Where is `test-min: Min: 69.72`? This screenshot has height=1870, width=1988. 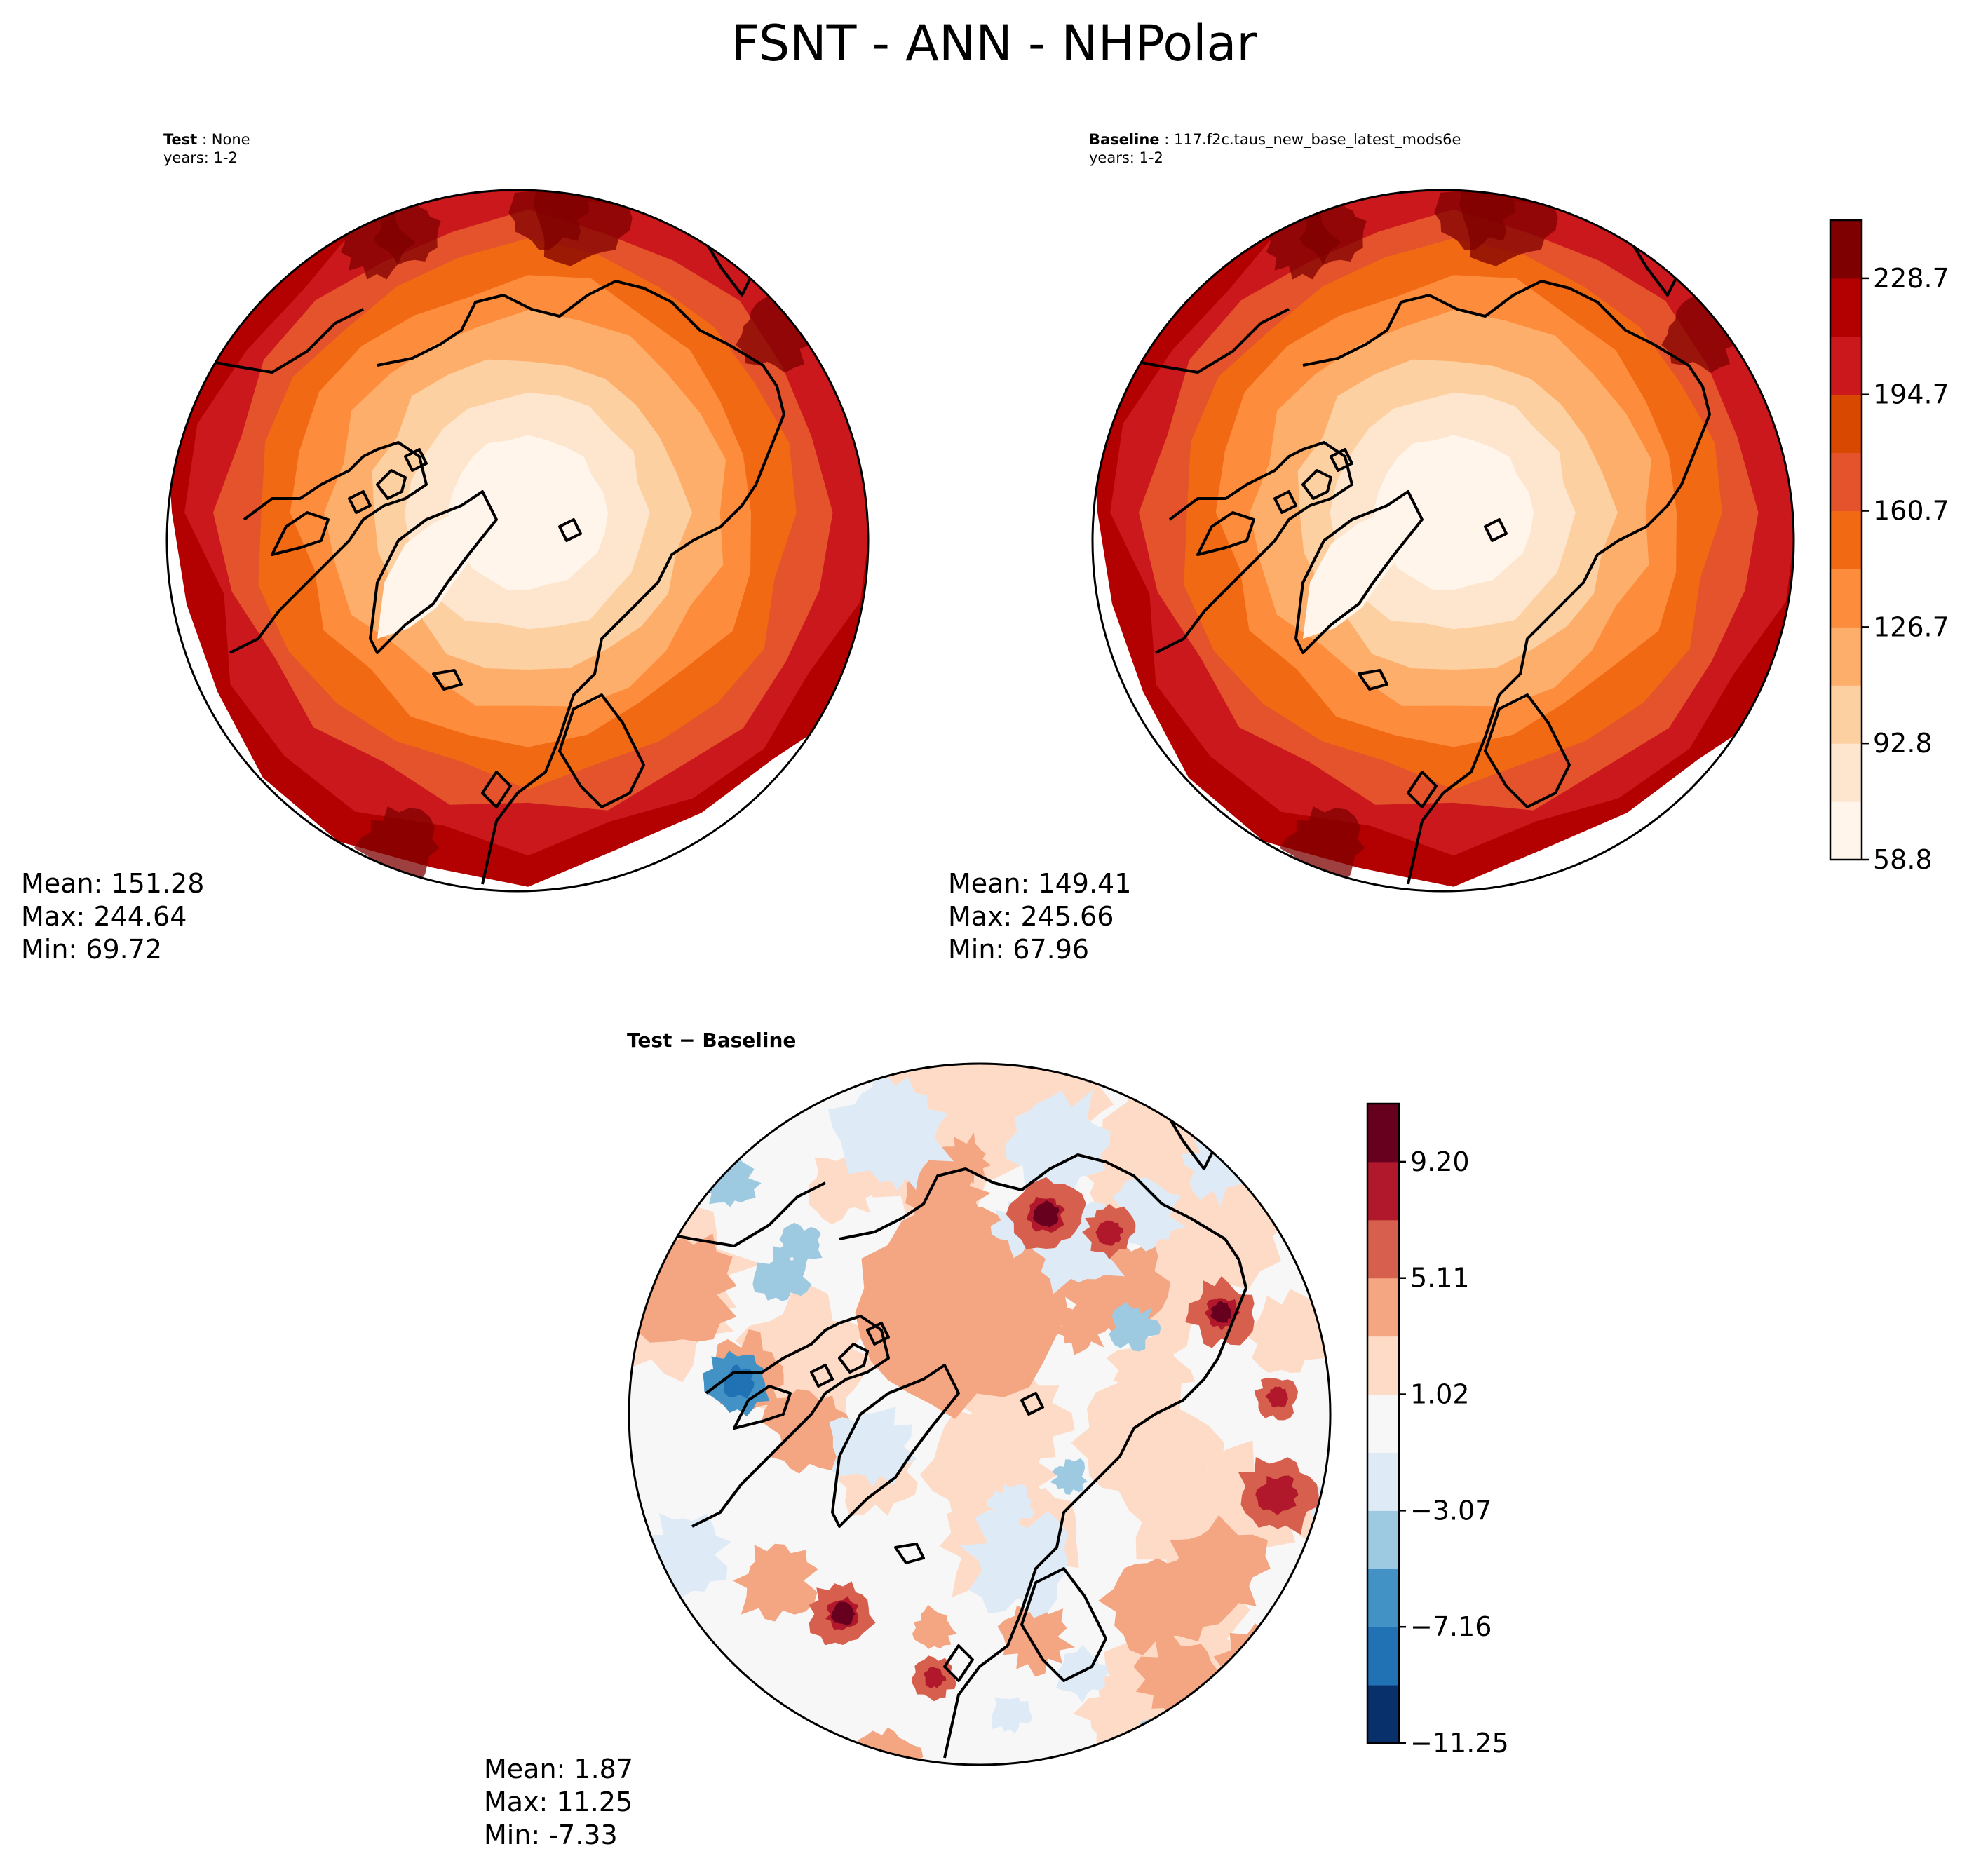
test-min: Min: 69.72 is located at coordinates (92, 949).